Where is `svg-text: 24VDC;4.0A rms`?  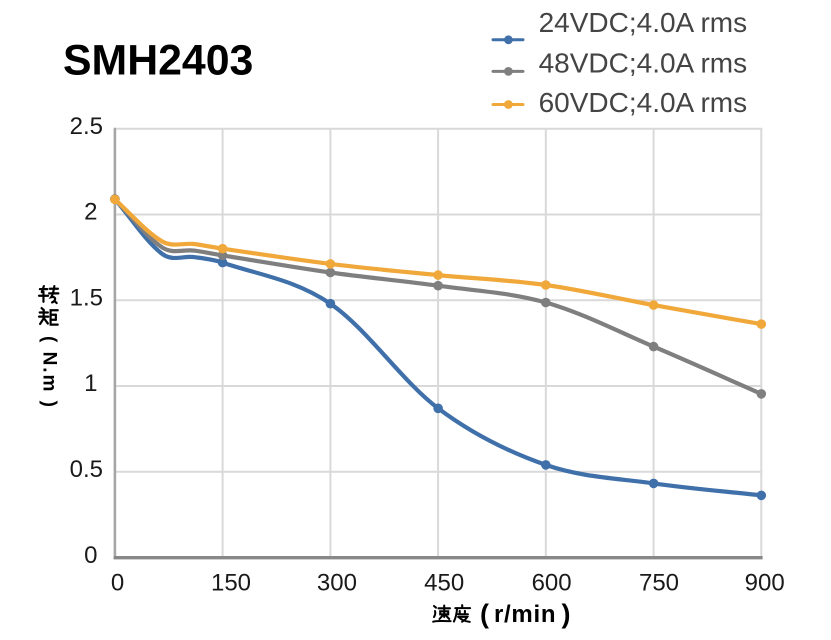
svg-text: 24VDC;4.0A rms is located at coordinates (643, 22).